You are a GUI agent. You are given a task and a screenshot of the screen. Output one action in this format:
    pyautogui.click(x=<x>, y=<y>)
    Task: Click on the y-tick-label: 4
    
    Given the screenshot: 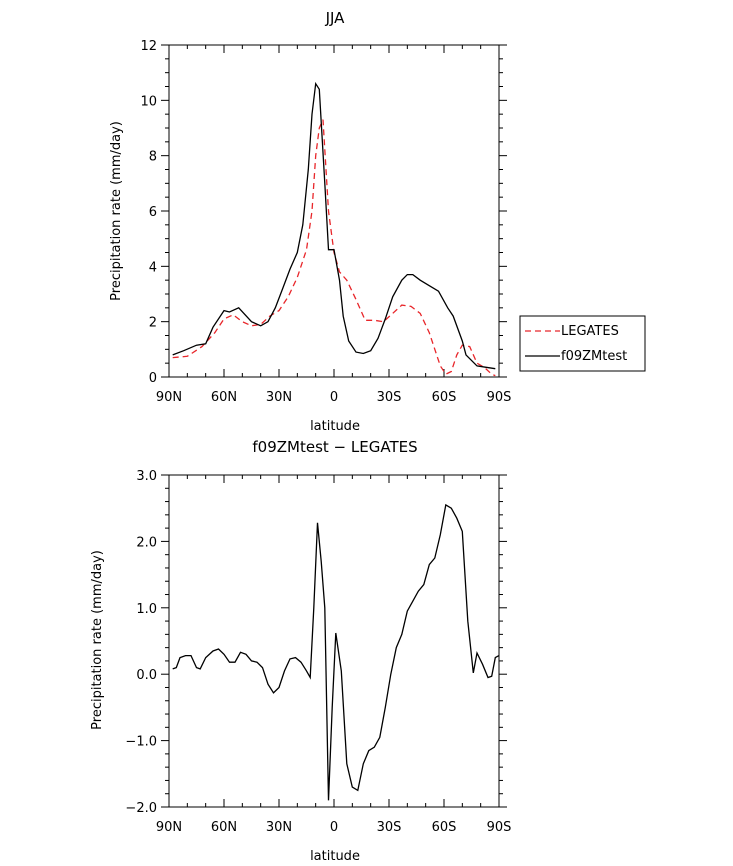 What is the action you would take?
    pyautogui.click(x=153, y=267)
    